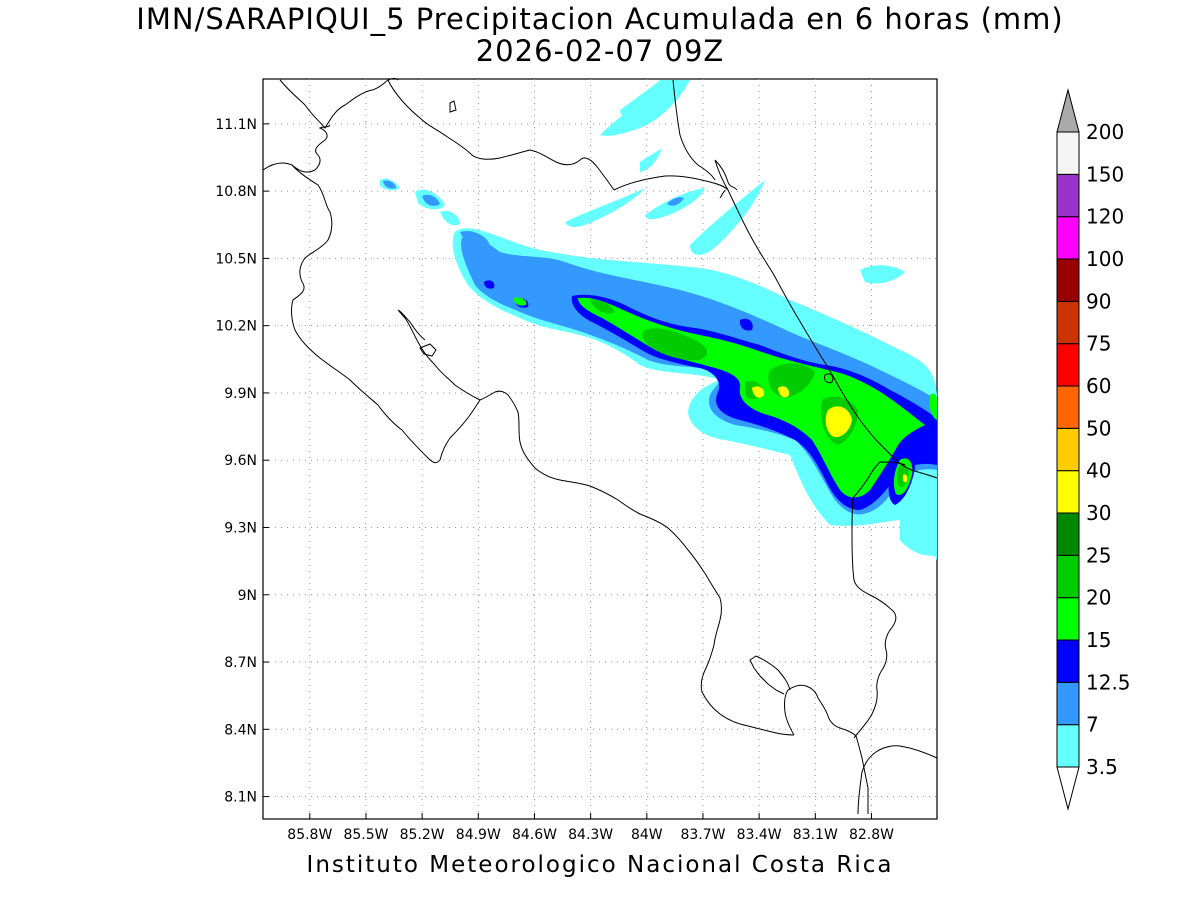 The width and height of the screenshot is (1200, 900). Describe the element at coordinates (637, 563) in the screenshot. I see `coastline-pacific-central` at that location.